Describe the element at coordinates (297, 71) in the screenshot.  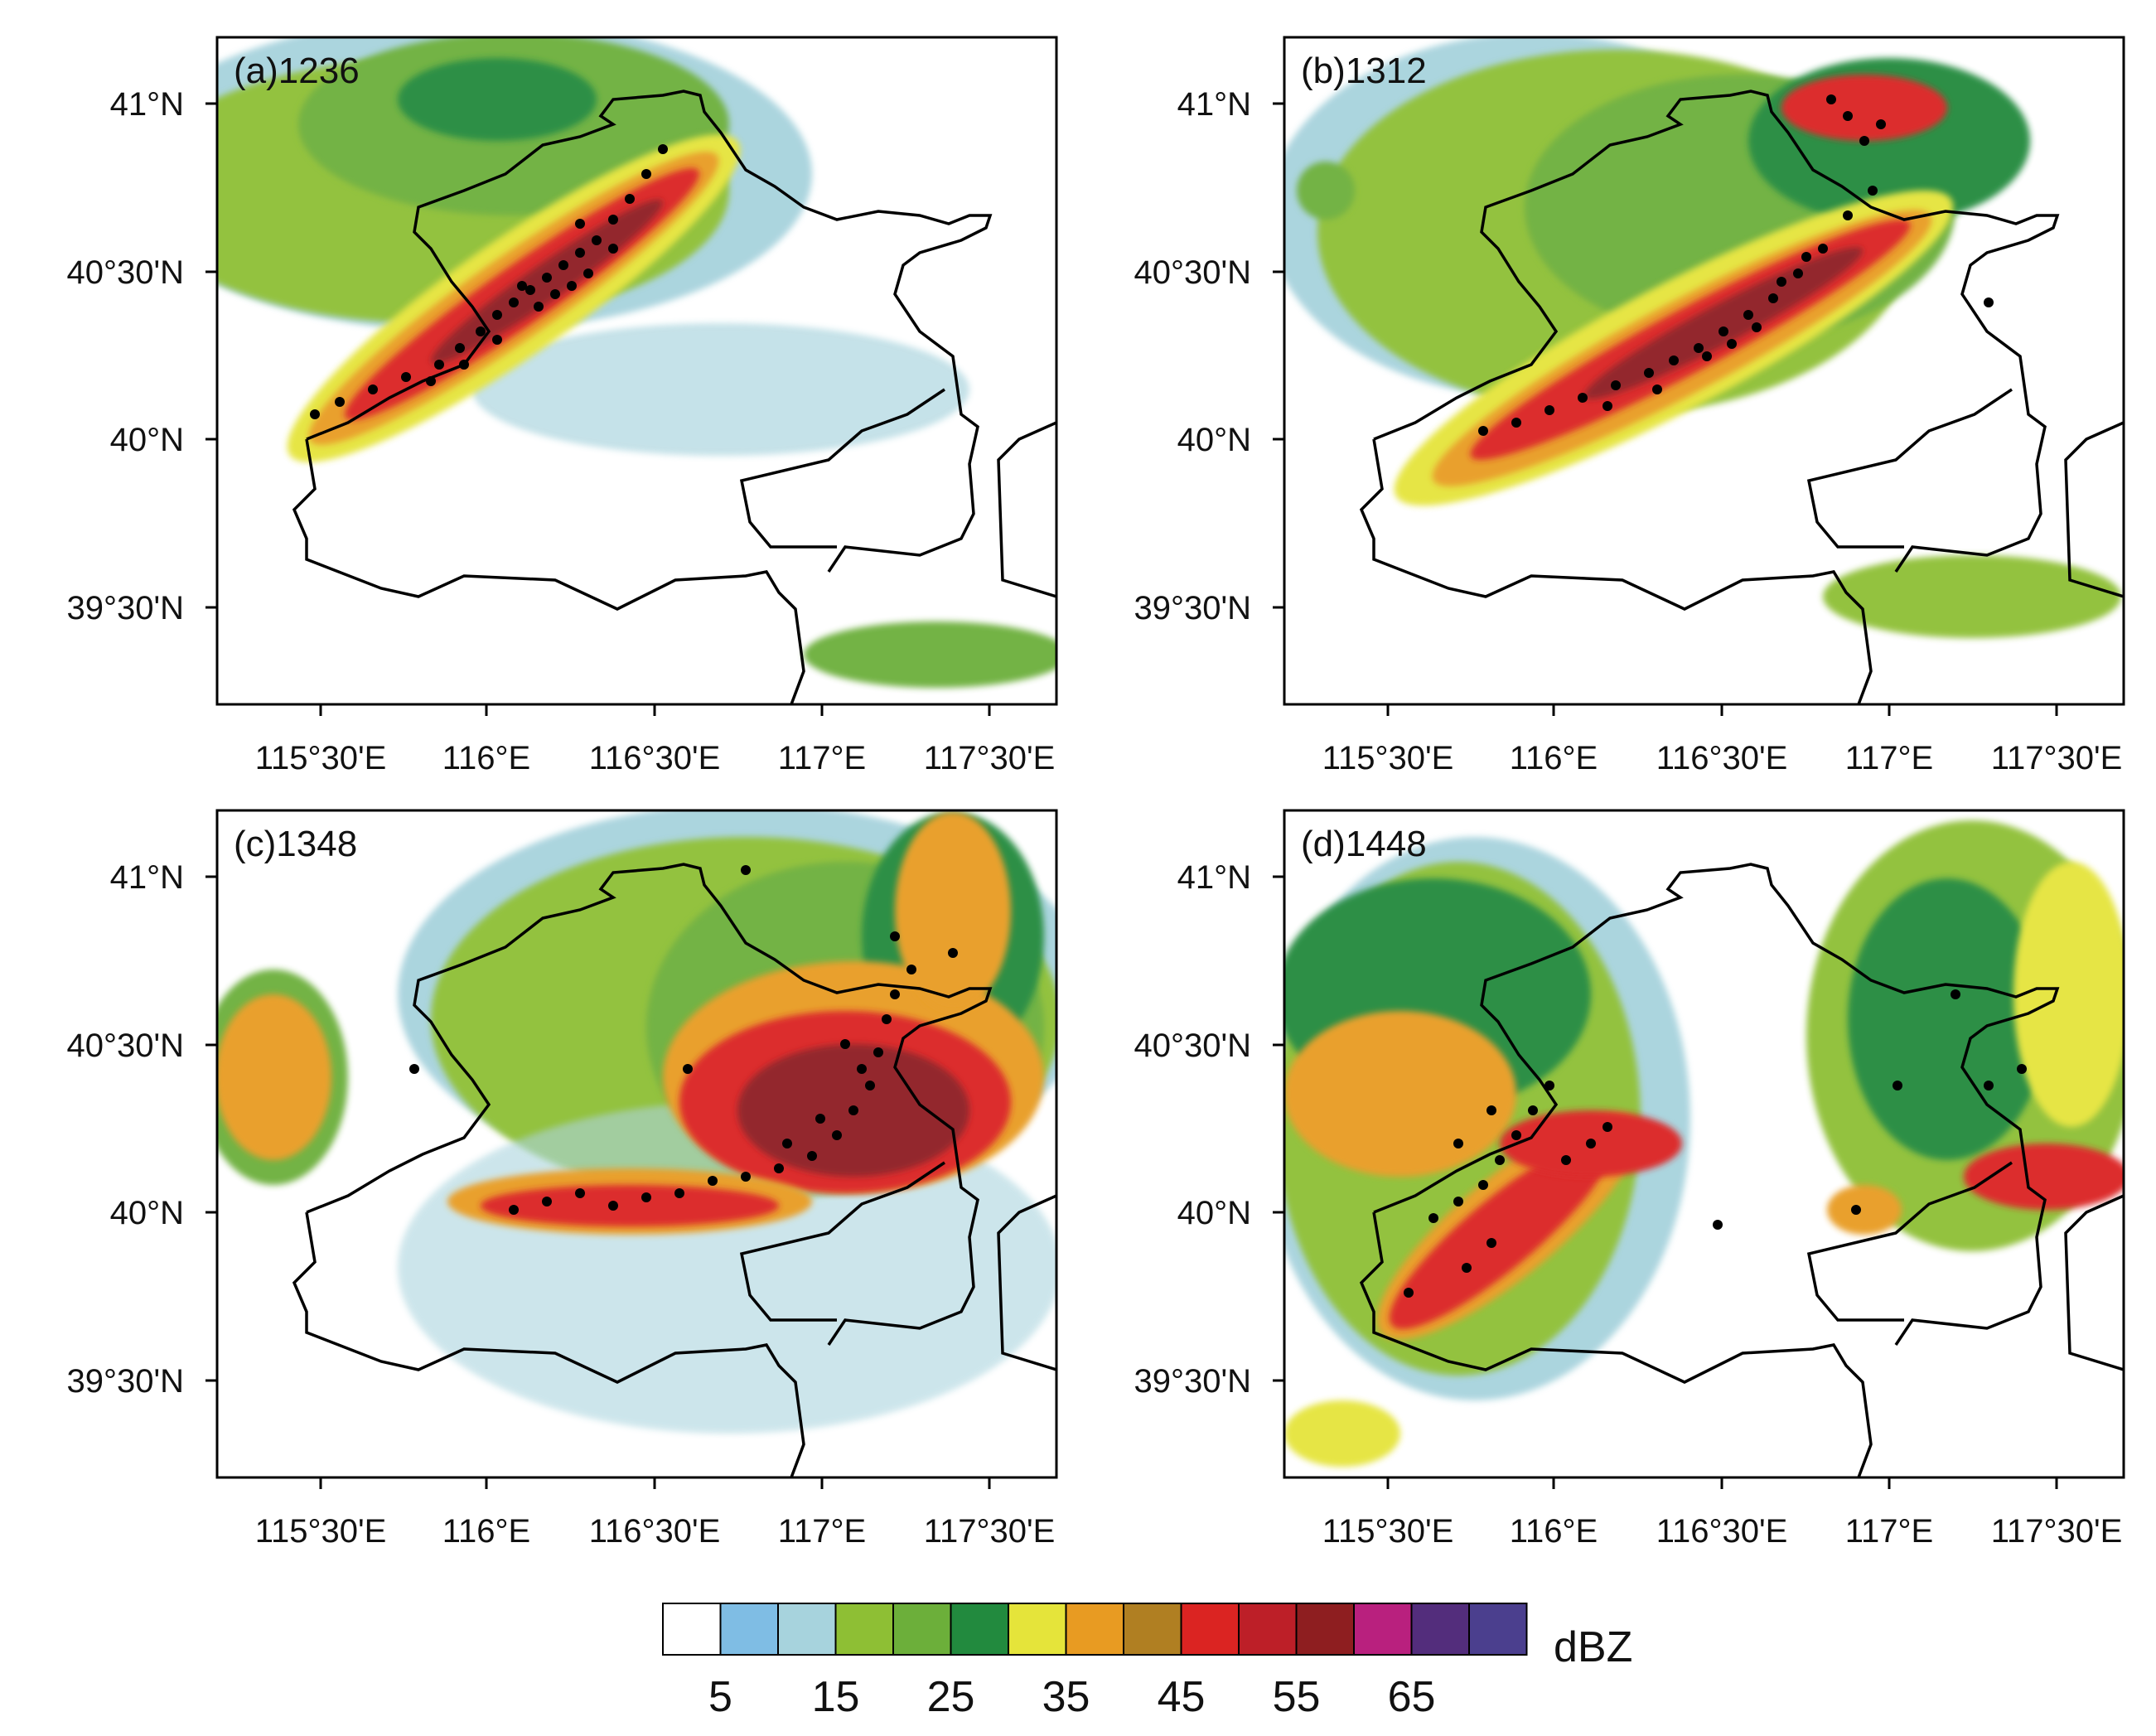
I see `panel-label-a: (a)1236` at that location.